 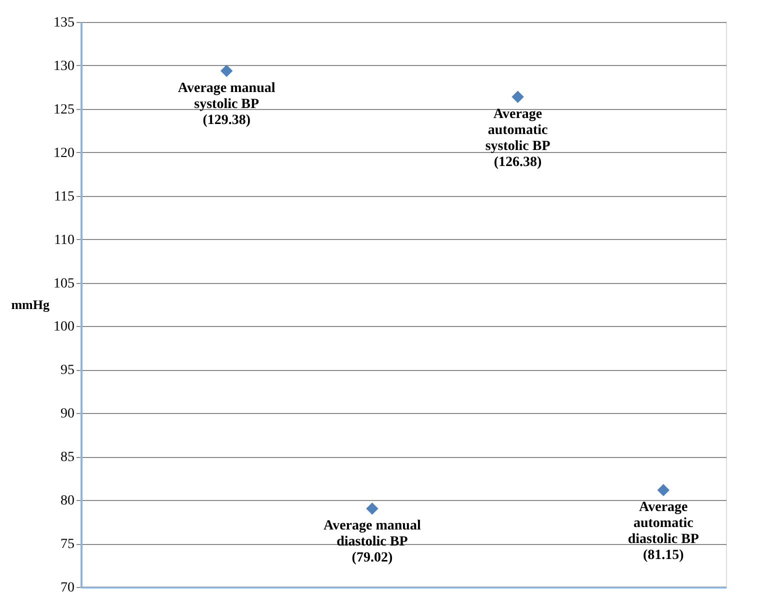 I want to click on y-tick-label: 90, so click(x=67, y=414).